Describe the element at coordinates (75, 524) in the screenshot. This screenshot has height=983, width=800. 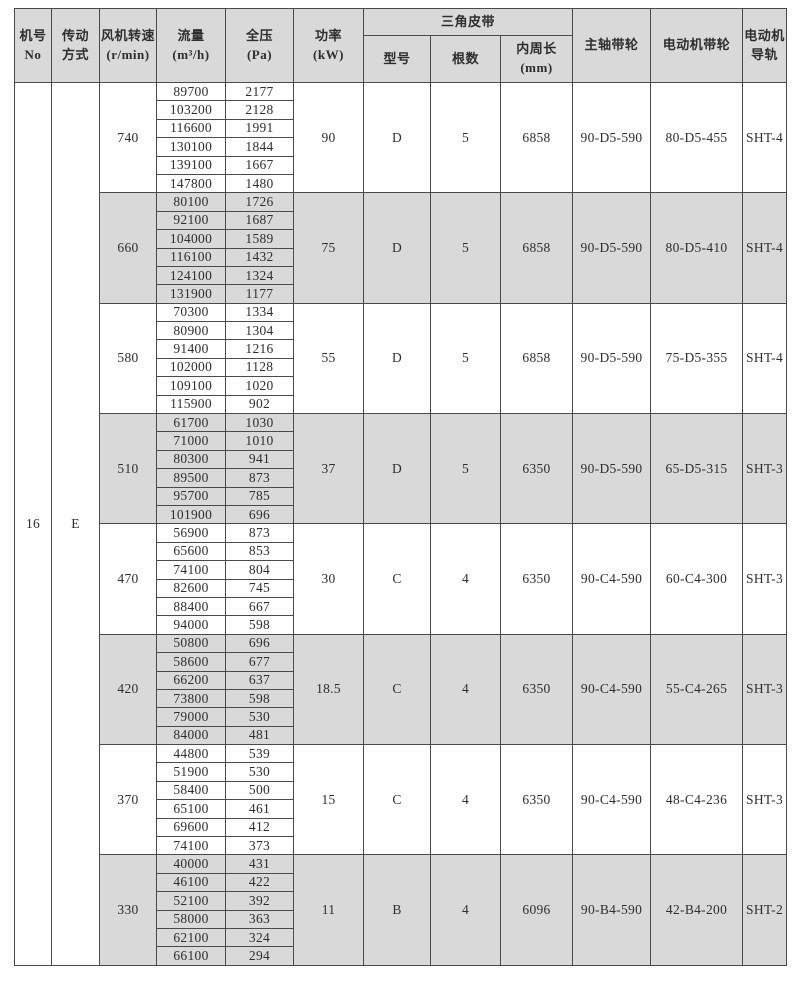
I see `drive-type-cell: E` at that location.